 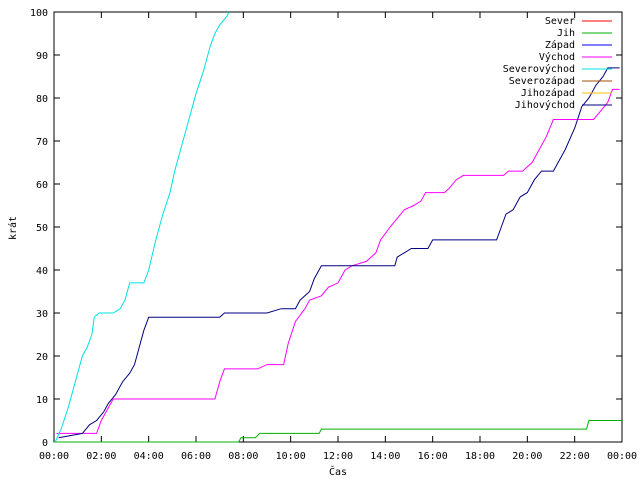 What do you see at coordinates (39, 13) in the screenshot?
I see `y-tick-label: 100` at bounding box center [39, 13].